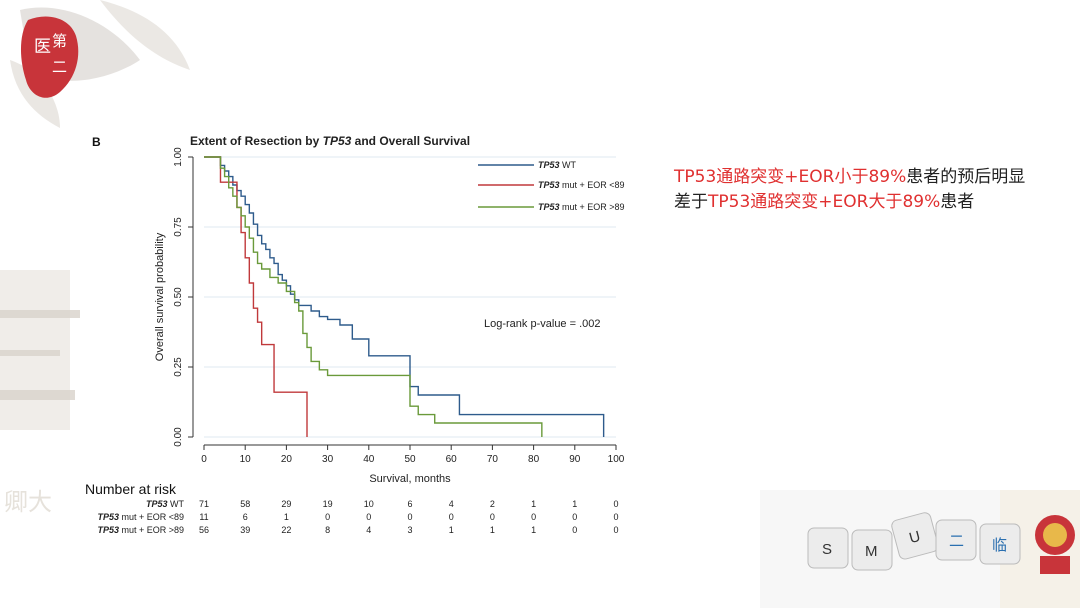  Describe the element at coordinates (204, 459) in the screenshot. I see `x-tick-label: 0` at that location.